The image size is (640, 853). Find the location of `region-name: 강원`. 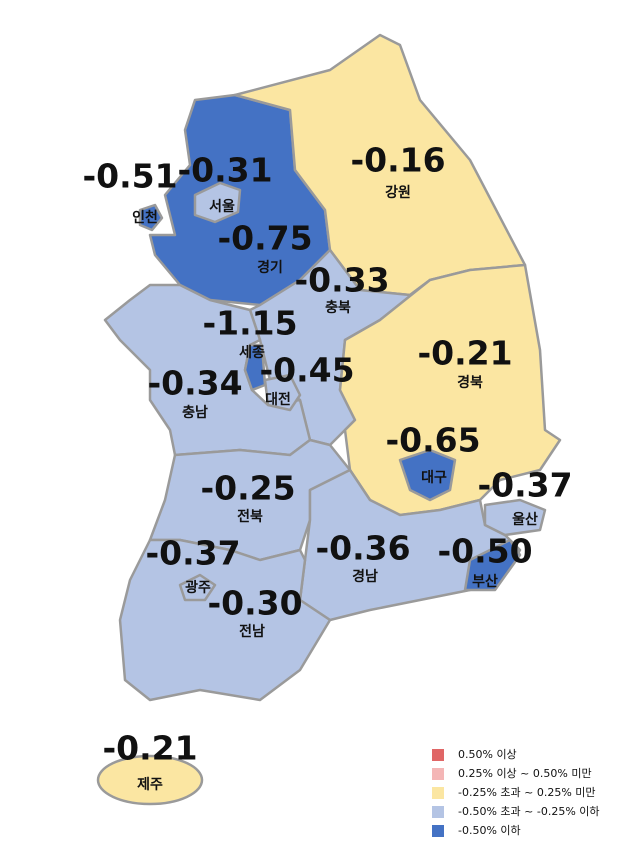

region-name: 강원 is located at coordinates (398, 192).